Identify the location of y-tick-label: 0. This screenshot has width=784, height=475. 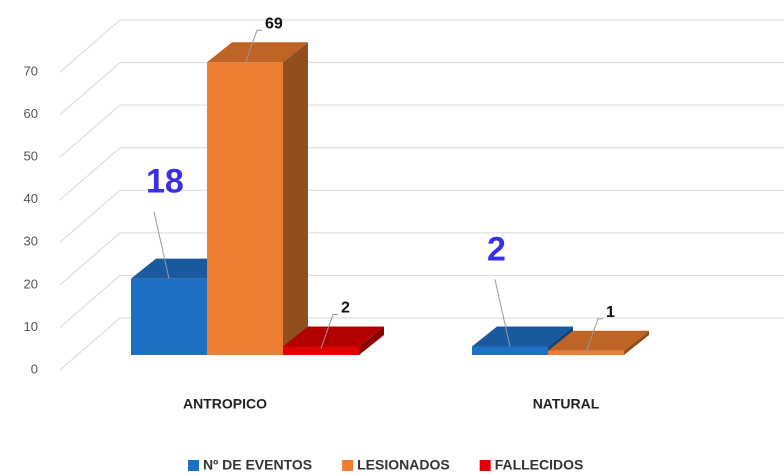
(34, 368).